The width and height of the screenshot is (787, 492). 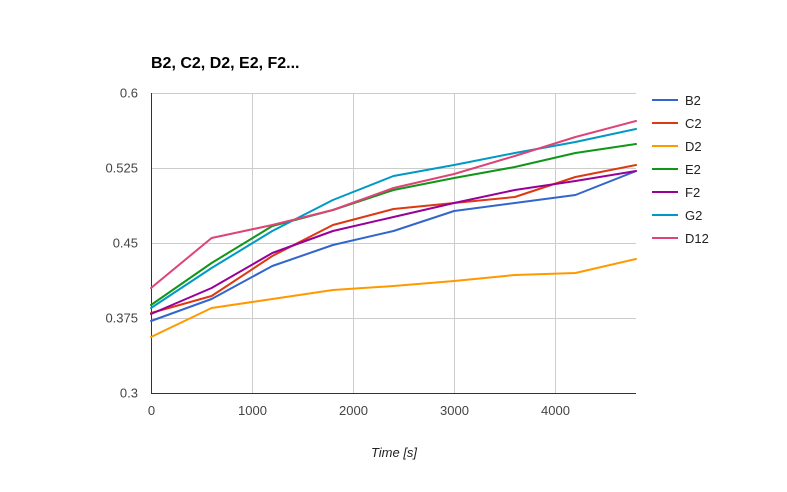 What do you see at coordinates (676, 192) in the screenshot?
I see `legend-item-f2: F2` at bounding box center [676, 192].